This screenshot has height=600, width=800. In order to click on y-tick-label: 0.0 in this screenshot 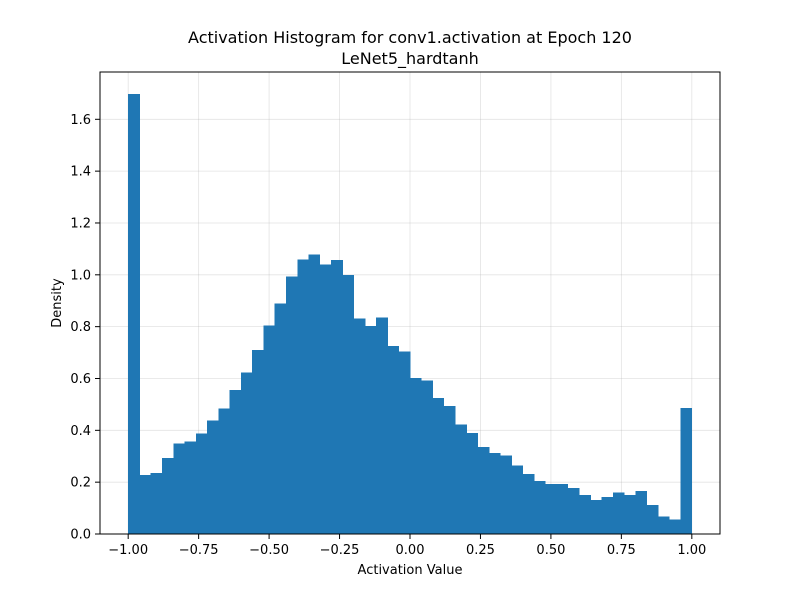, I will do `click(80, 535)`.